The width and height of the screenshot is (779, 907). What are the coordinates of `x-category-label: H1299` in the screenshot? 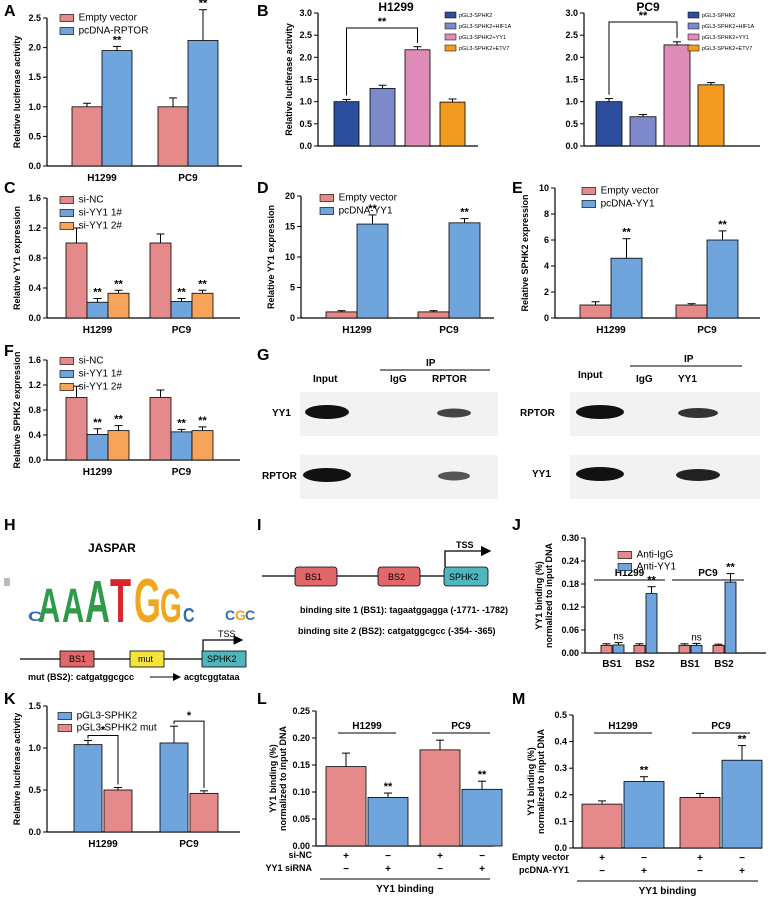 It's located at (103, 844).